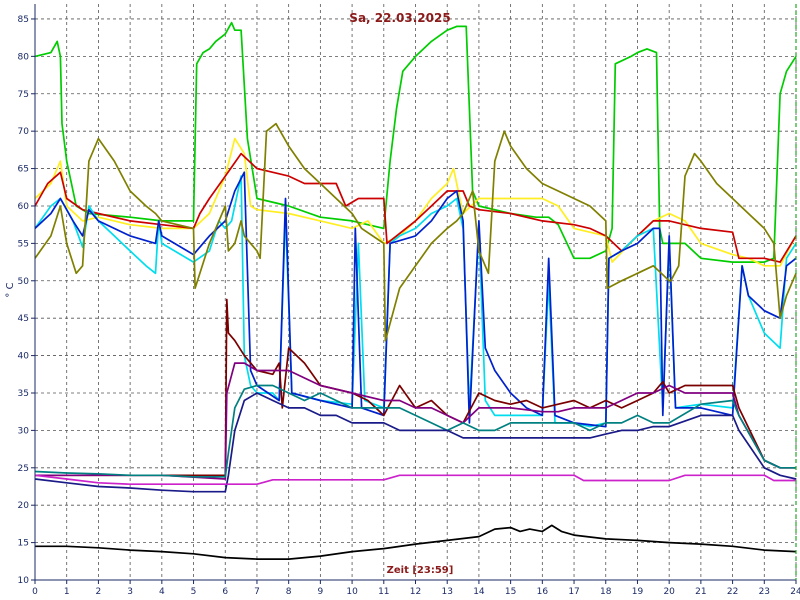  I want to click on x-tick-label: 23, so click(764, 592).